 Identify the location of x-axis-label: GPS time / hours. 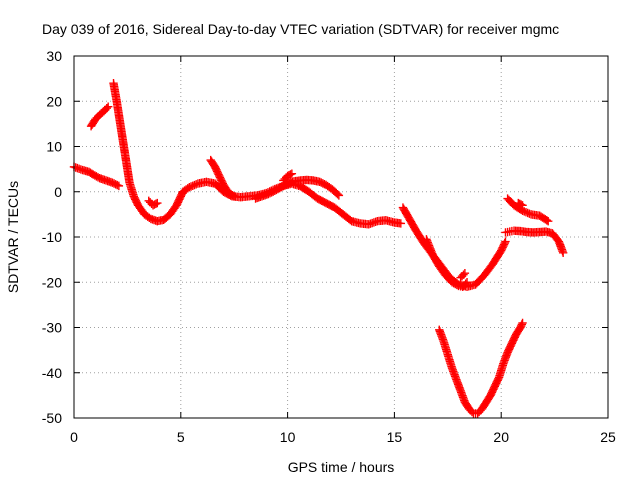
(341, 467).